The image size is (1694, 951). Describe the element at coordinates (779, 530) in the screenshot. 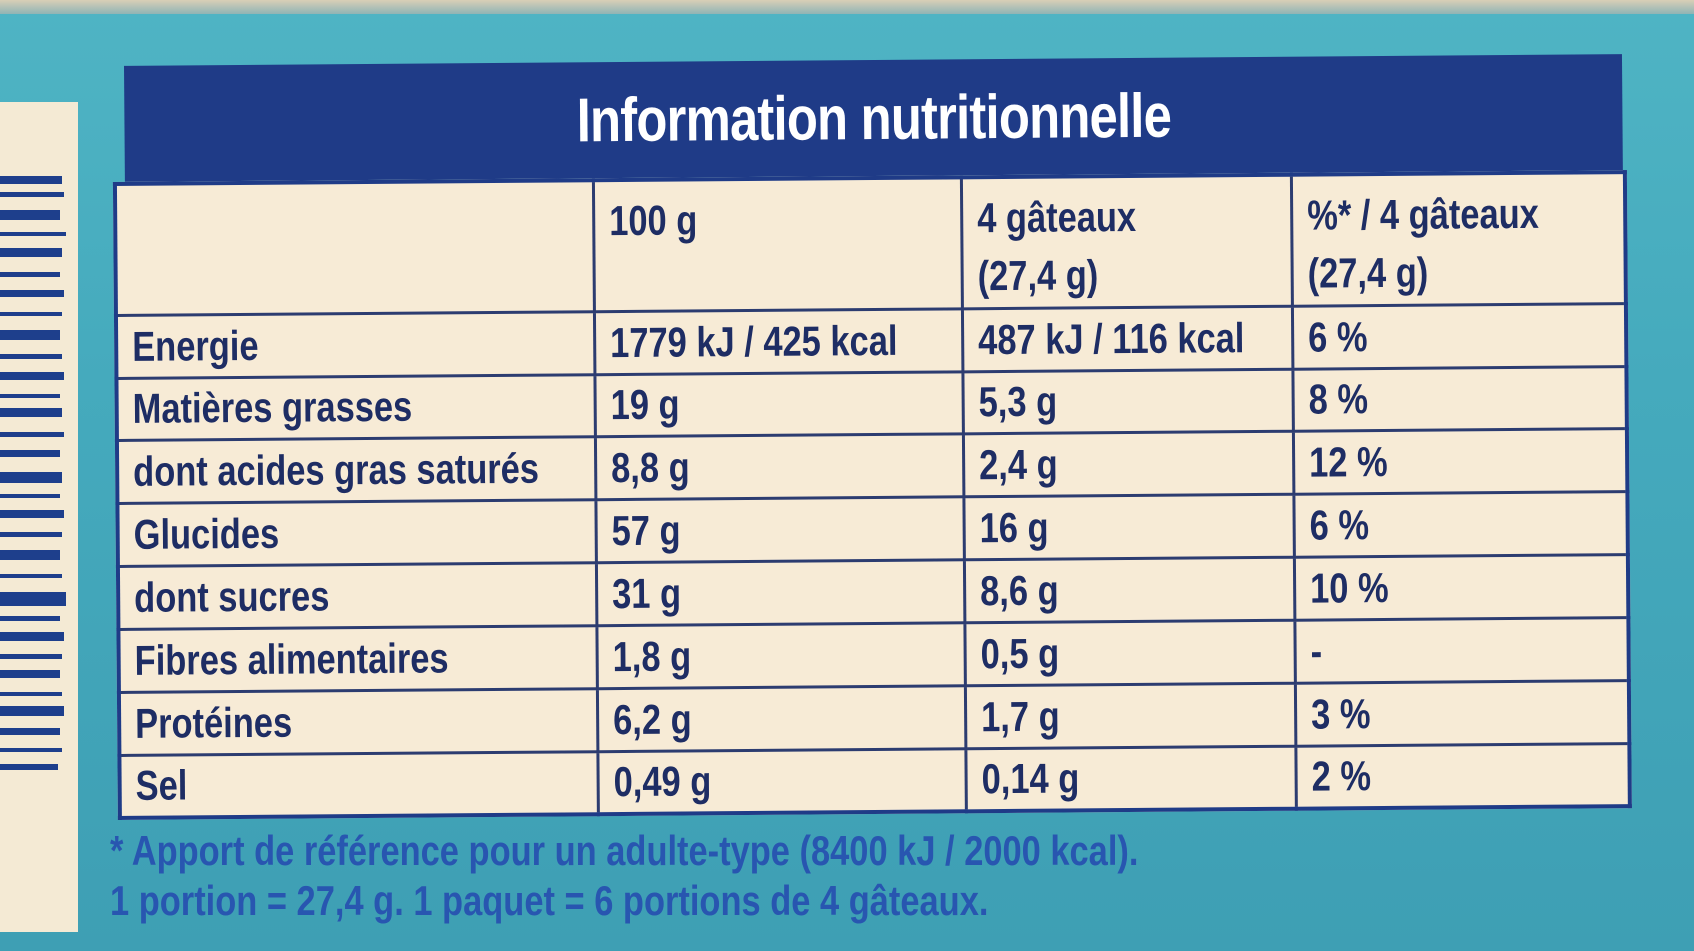

I see `value-per-100g: 57 g` at that location.